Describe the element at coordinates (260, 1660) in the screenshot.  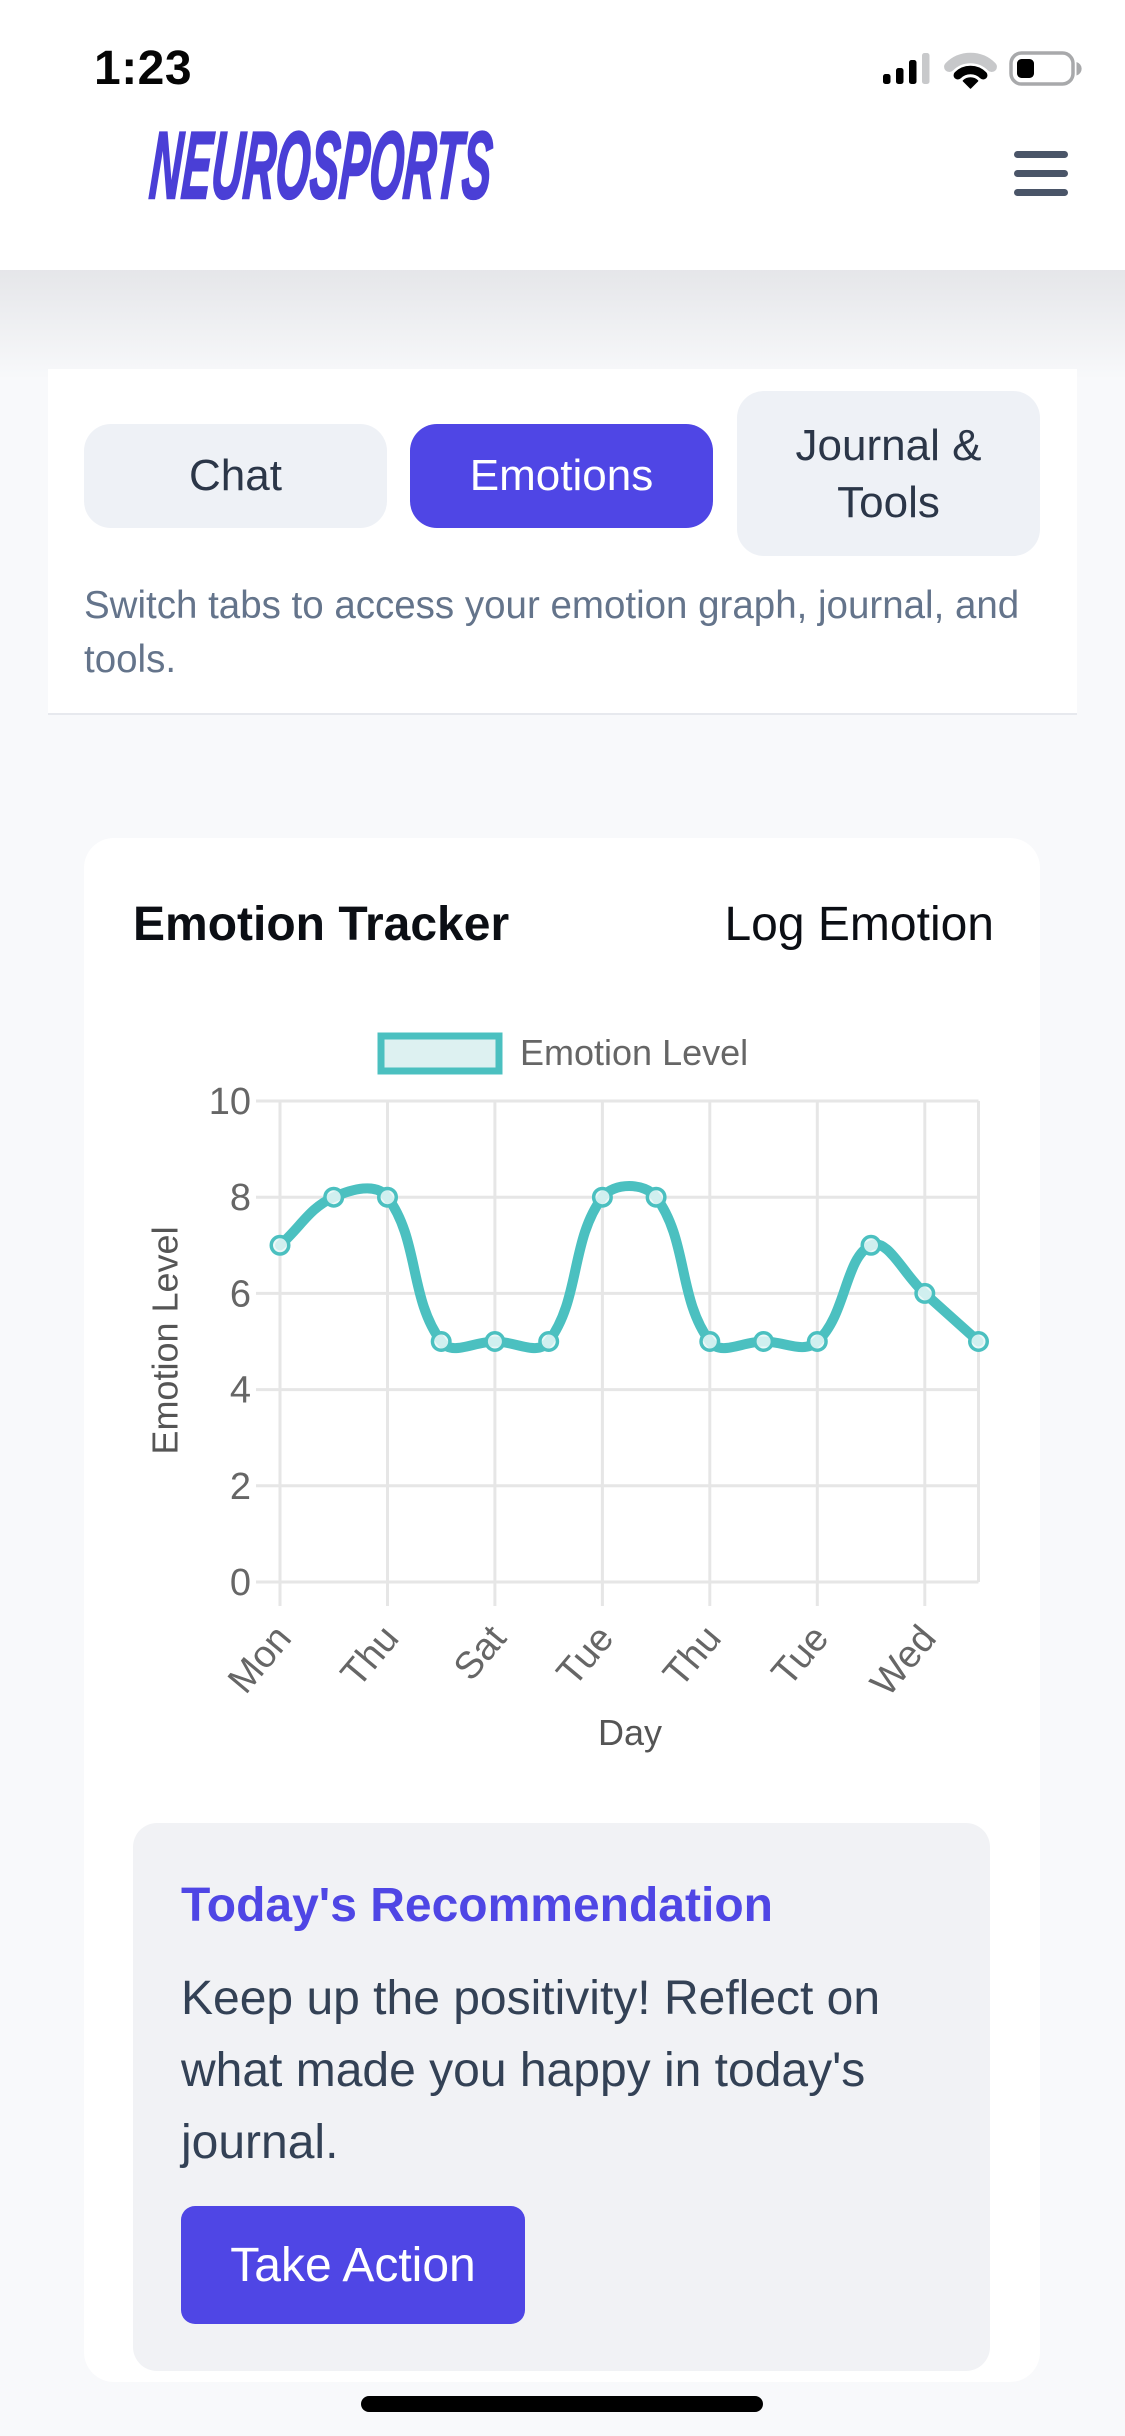
I see `svg-text: Mon` at that location.